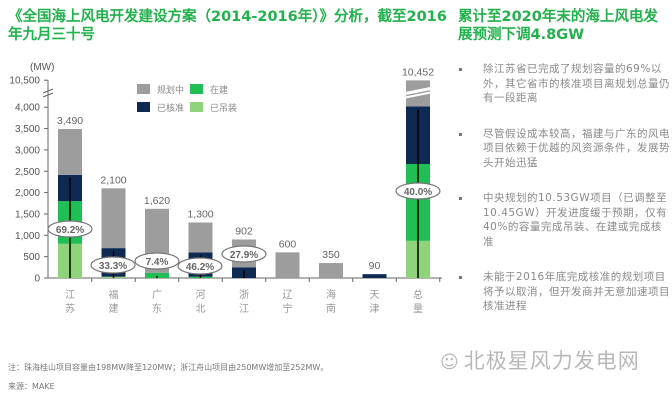  I want to click on y-tick-label: 3,500, so click(27, 129).